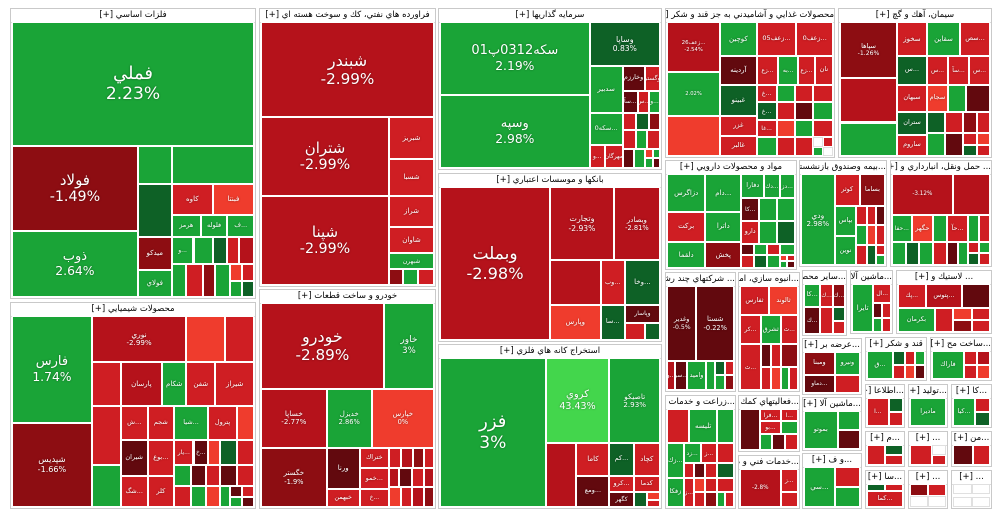 The width and height of the screenshot is (1000, 517). I want to click on stock-tile-سآ: ...سآ, so click(630, 101).